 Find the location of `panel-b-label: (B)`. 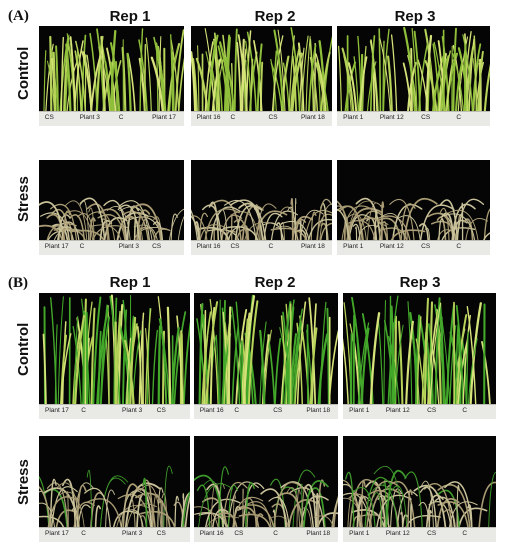

panel-b-label: (B) is located at coordinates (18, 283).